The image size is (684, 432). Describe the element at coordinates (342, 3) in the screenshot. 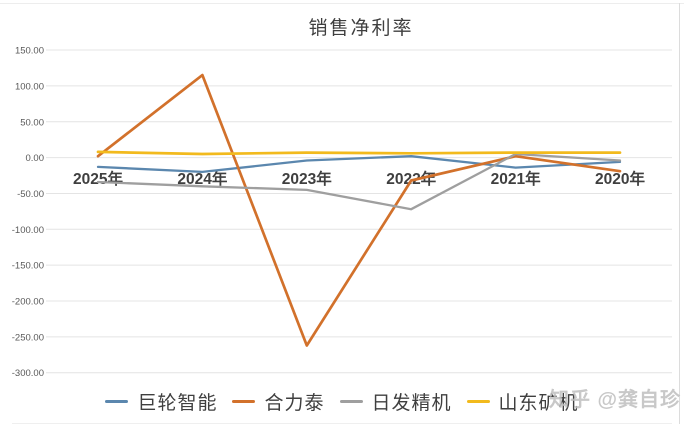

I see `top-border-line` at that location.